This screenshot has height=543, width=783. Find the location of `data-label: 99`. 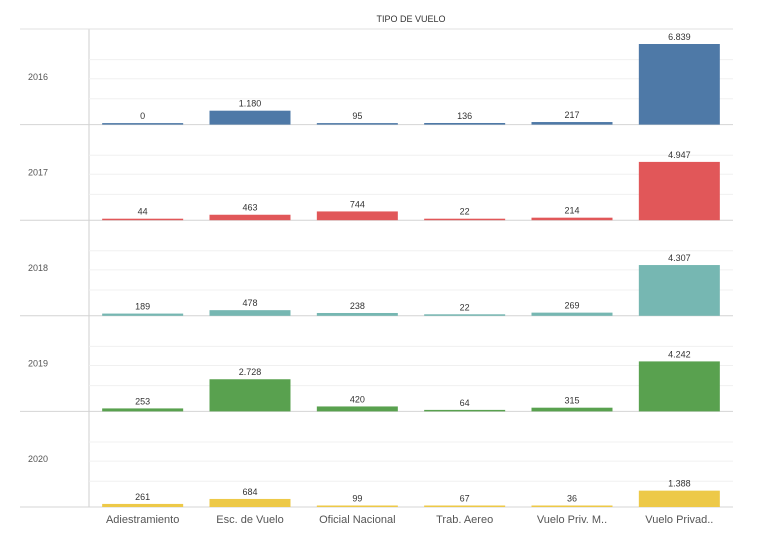

data-label: 99 is located at coordinates (357, 499).